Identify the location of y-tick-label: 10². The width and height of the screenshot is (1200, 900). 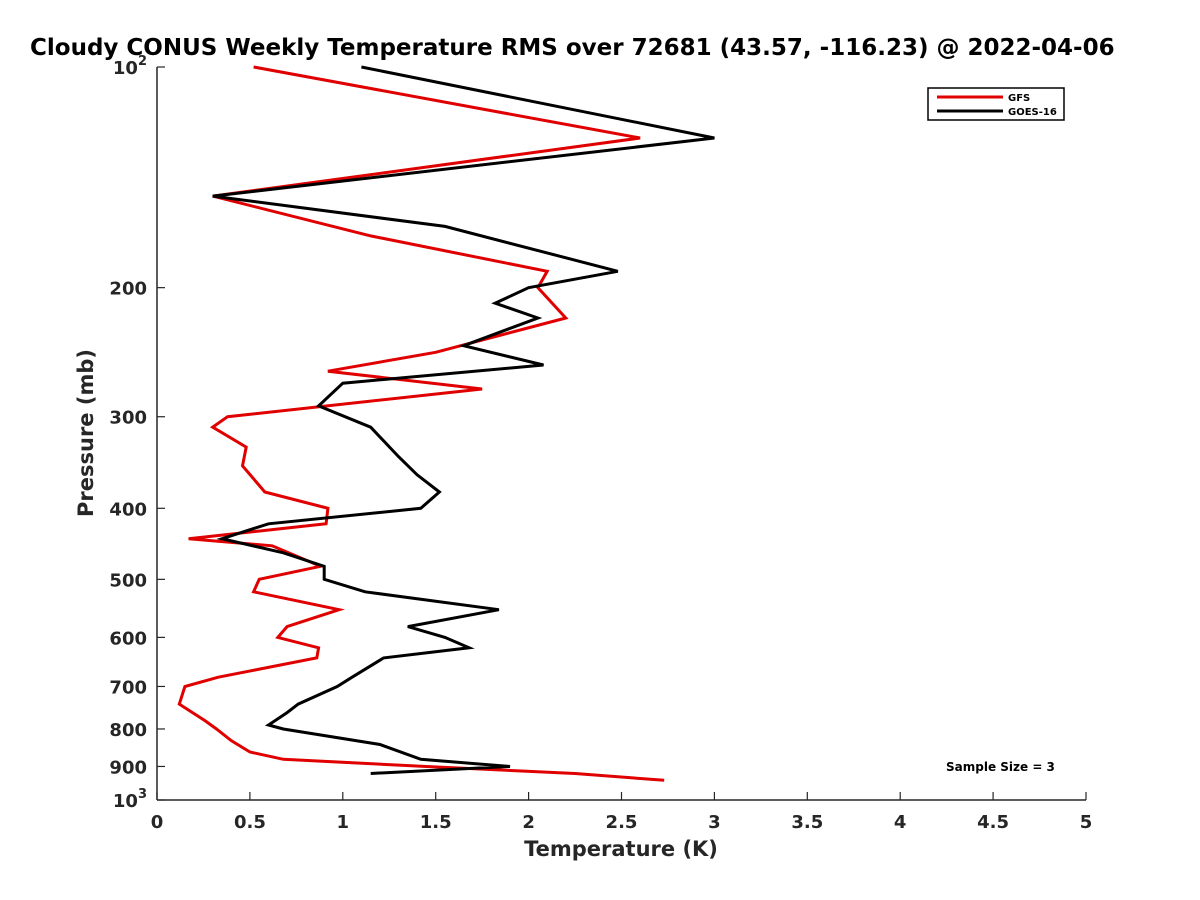
(130, 66).